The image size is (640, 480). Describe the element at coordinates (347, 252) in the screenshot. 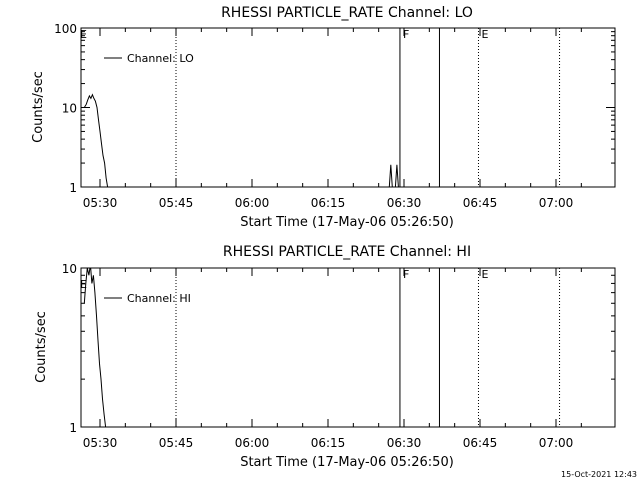

I see `chart-title: RHESSI PARTICLE_RATE Channel: HI` at that location.